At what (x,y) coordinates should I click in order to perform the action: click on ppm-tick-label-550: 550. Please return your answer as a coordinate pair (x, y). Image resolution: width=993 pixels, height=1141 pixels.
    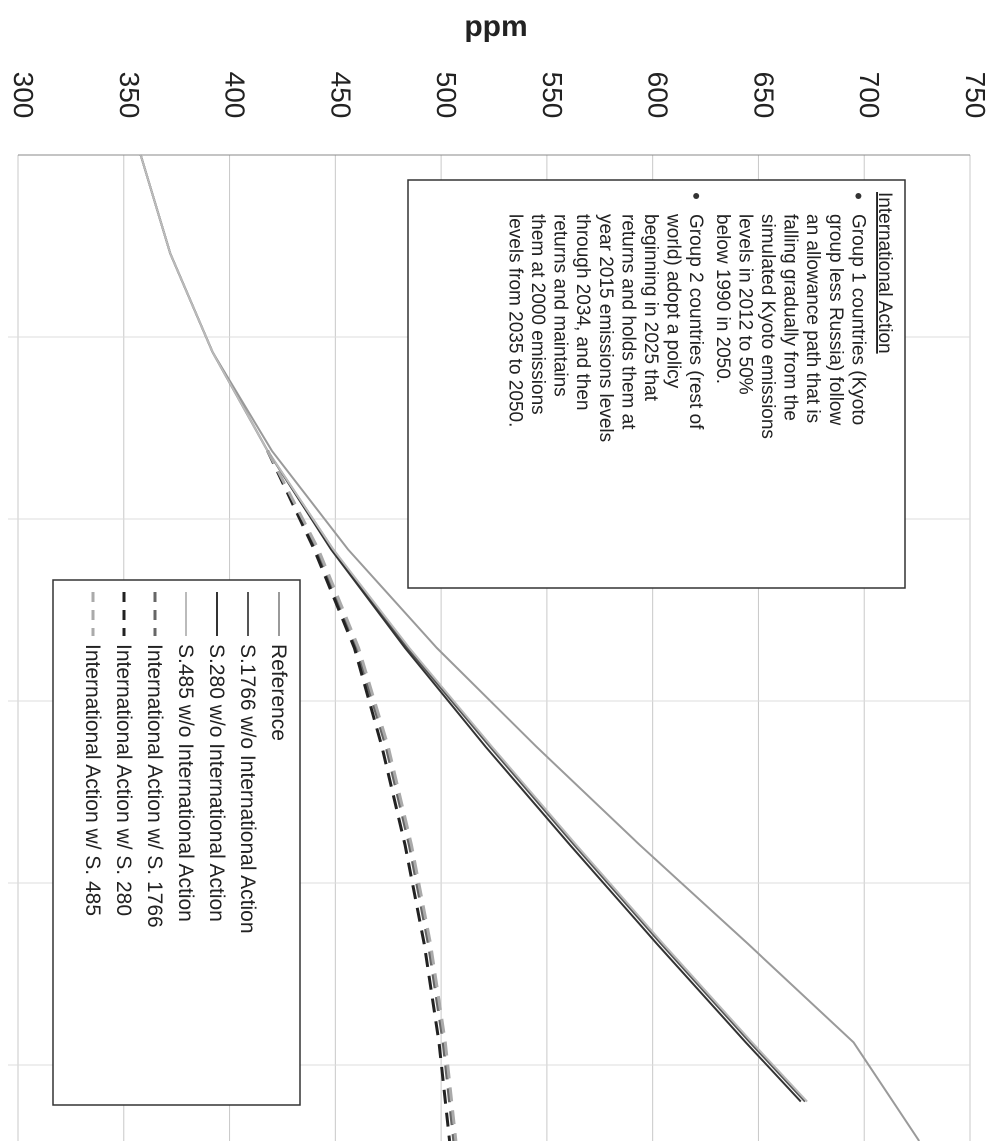
    Looking at the image, I should click on (552, 95).